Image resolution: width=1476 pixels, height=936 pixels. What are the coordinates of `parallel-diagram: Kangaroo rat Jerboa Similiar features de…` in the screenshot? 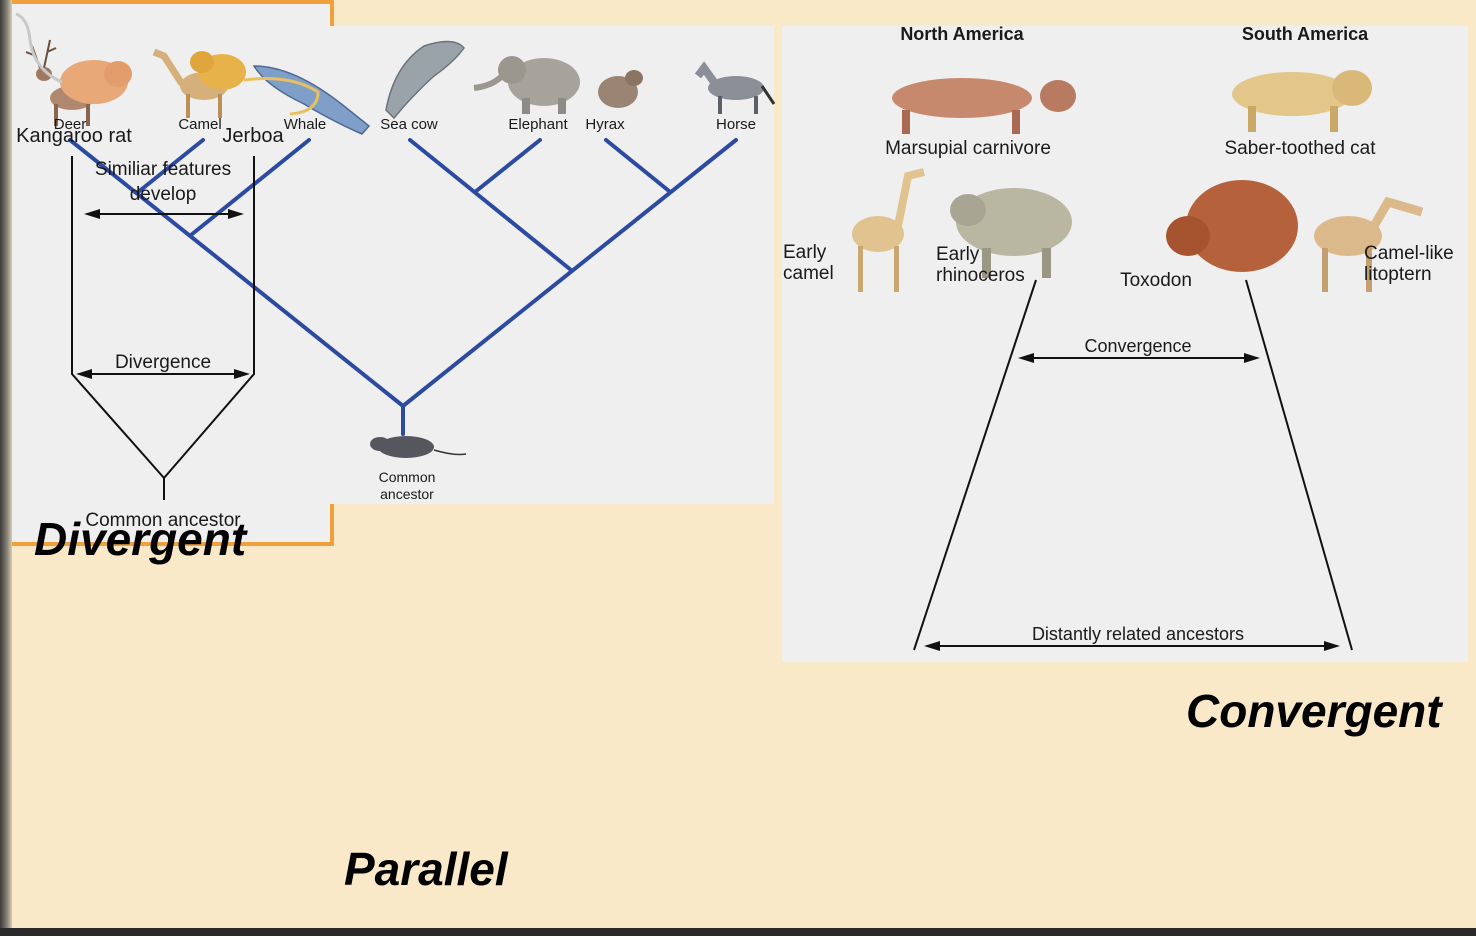 It's located at (167, 271).